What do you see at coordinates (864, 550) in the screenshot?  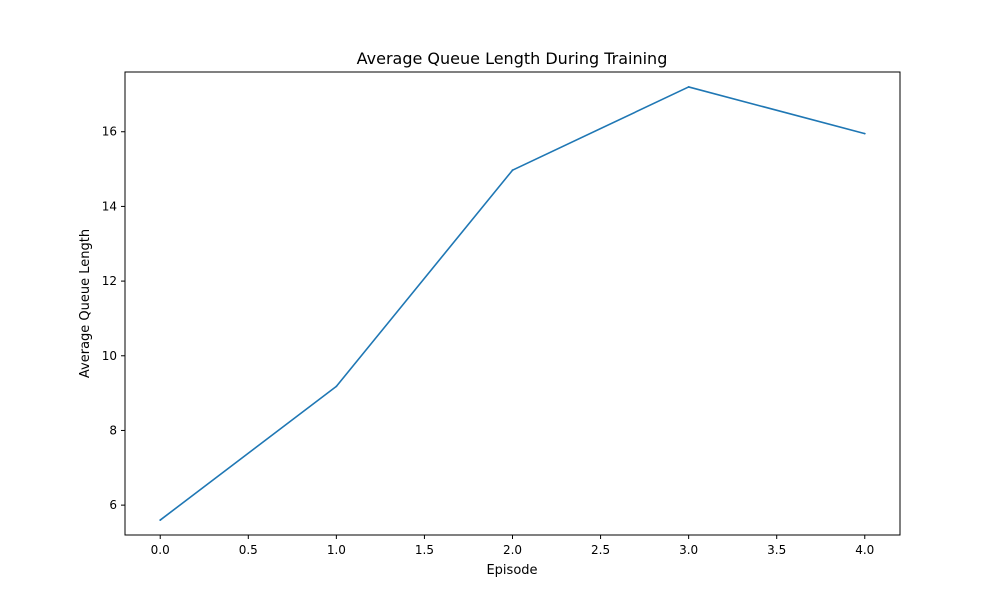 I see `x-tick-label: 4.0` at bounding box center [864, 550].